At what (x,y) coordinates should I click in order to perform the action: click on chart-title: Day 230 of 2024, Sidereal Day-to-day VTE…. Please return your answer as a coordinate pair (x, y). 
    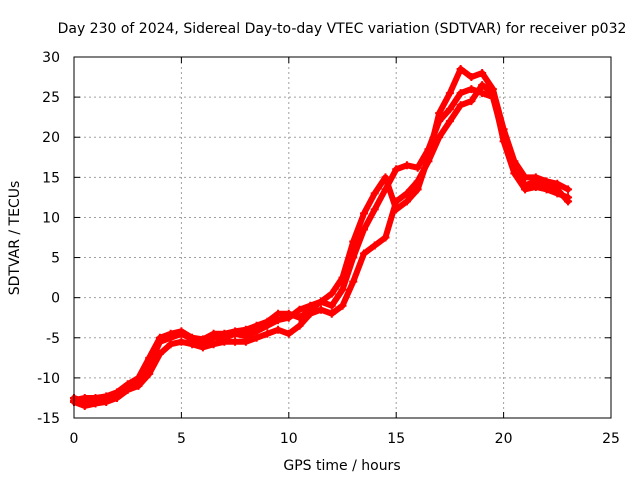
    Looking at the image, I should click on (342, 29).